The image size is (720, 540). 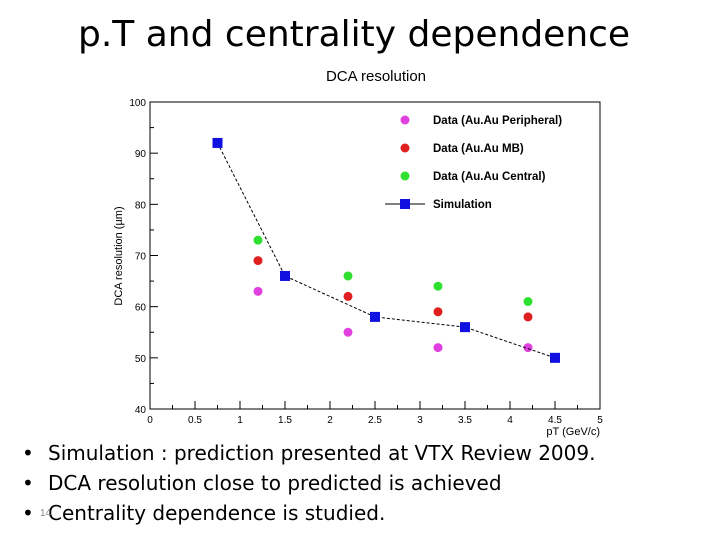 I want to click on legend-label: Simulation, so click(x=462, y=205).